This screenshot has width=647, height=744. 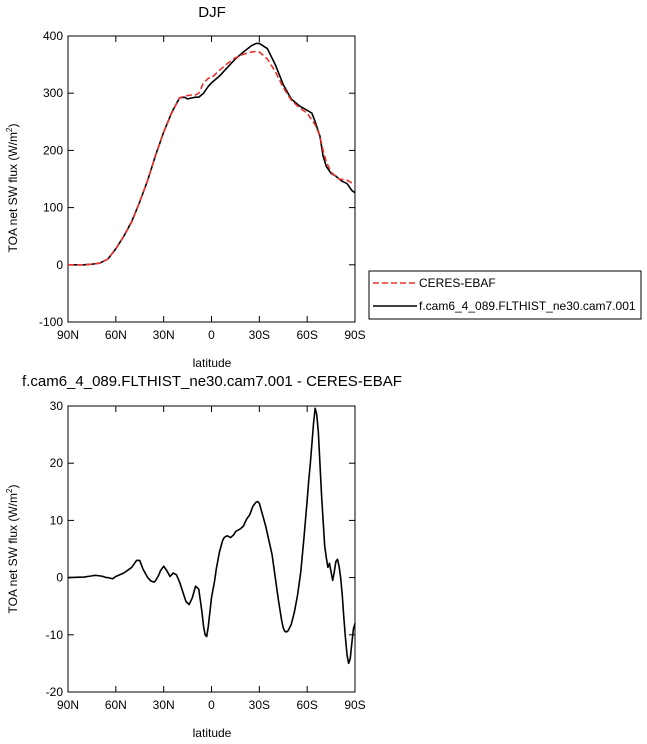 What do you see at coordinates (13, 126) in the screenshot?
I see `top-chart-ylabel-close: )` at bounding box center [13, 126].